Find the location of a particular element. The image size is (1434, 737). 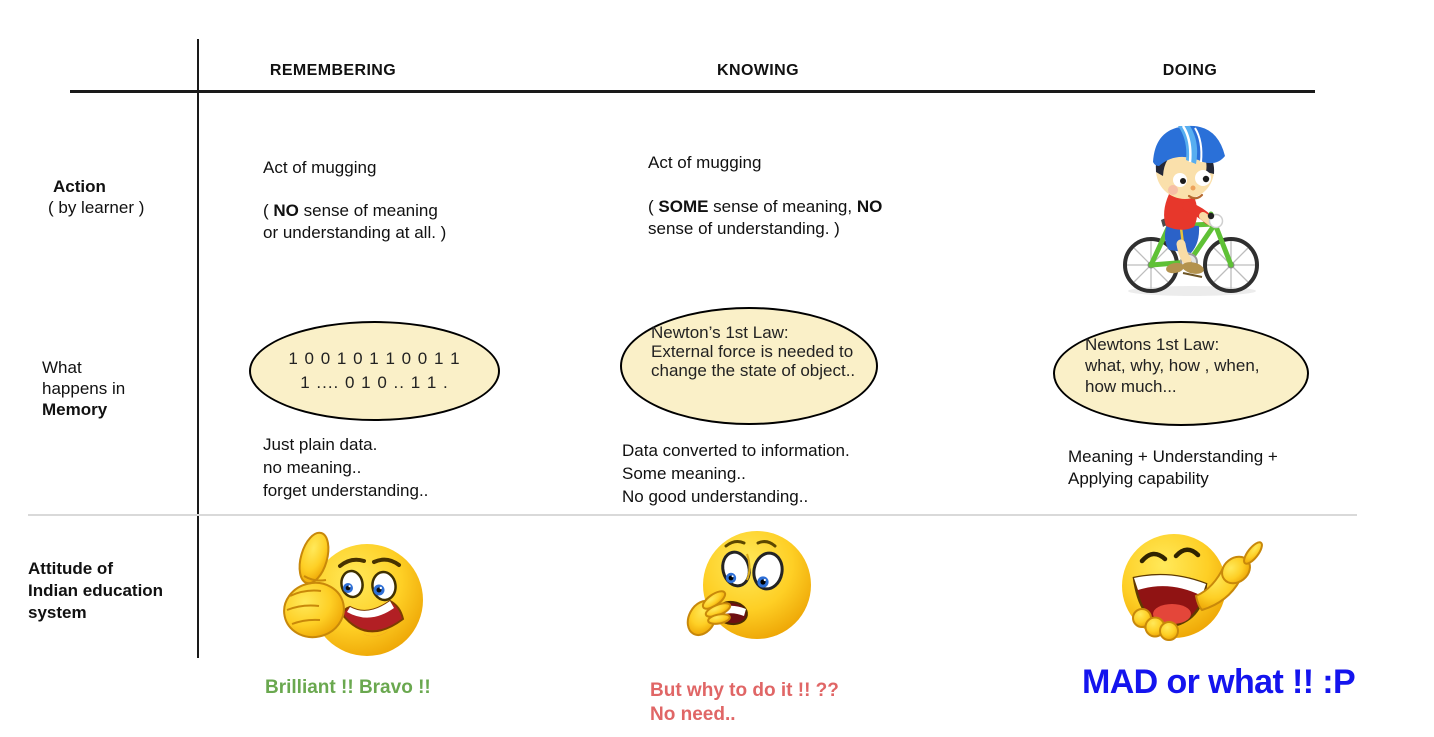

note-line2: Applying capability is located at coordinates (1138, 478).